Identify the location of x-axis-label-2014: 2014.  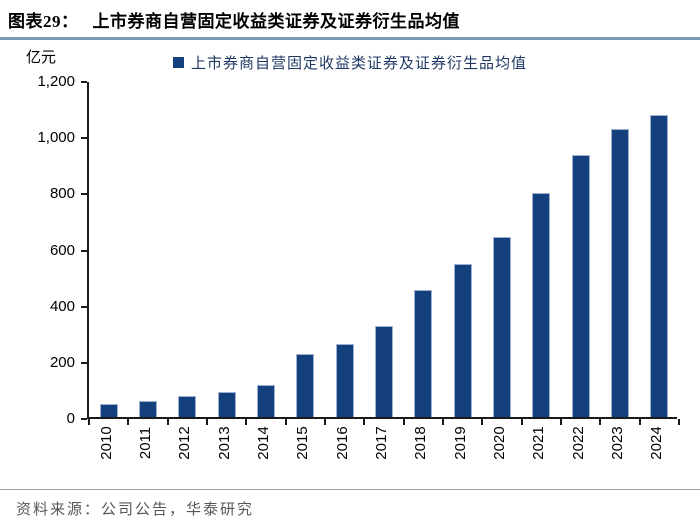
(263, 443).